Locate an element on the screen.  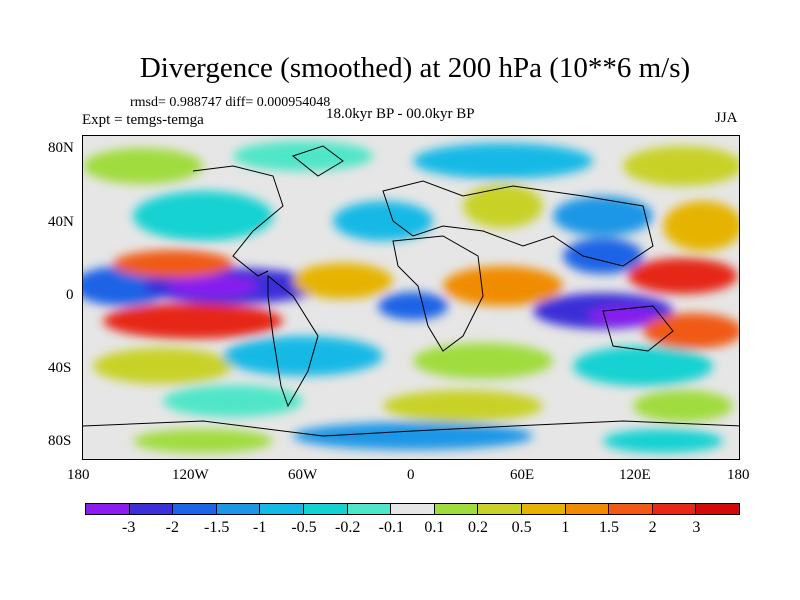
x-label-60e: 60E is located at coordinates (522, 475).